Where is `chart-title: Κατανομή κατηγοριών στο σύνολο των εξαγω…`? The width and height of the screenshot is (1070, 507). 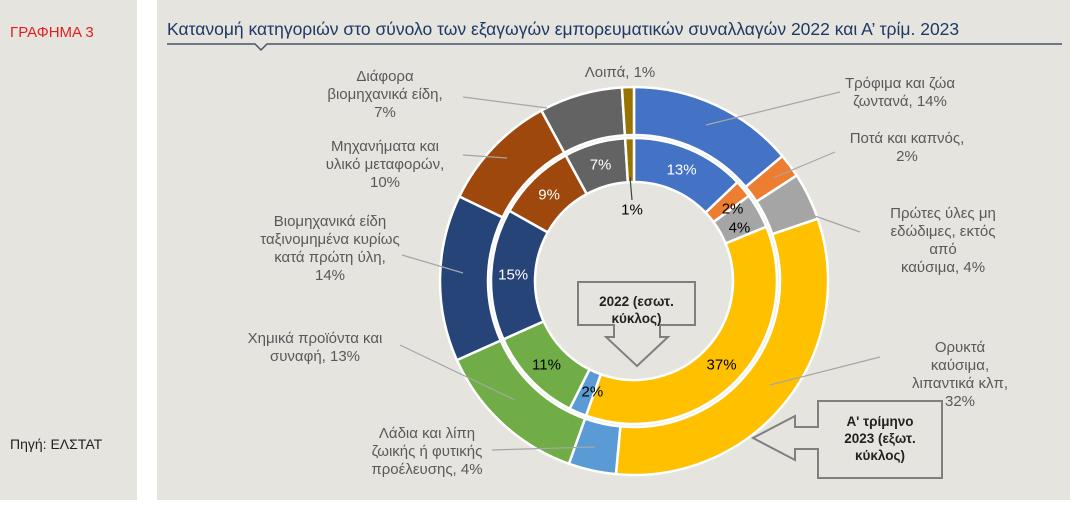 chart-title: Κατανομή κατηγοριών στο σύνολο των εξαγω… is located at coordinates (563, 29).